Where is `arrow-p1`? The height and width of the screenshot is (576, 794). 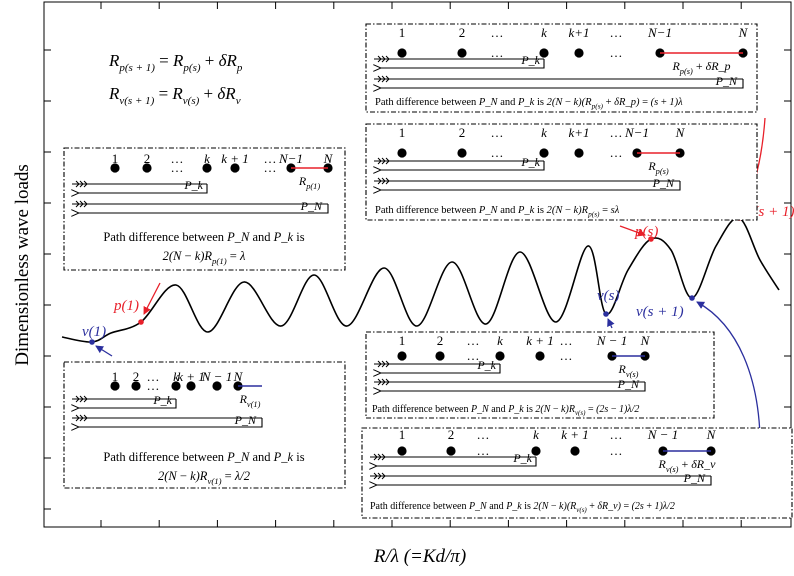 arrow-p1 is located at coordinates (152, 298).